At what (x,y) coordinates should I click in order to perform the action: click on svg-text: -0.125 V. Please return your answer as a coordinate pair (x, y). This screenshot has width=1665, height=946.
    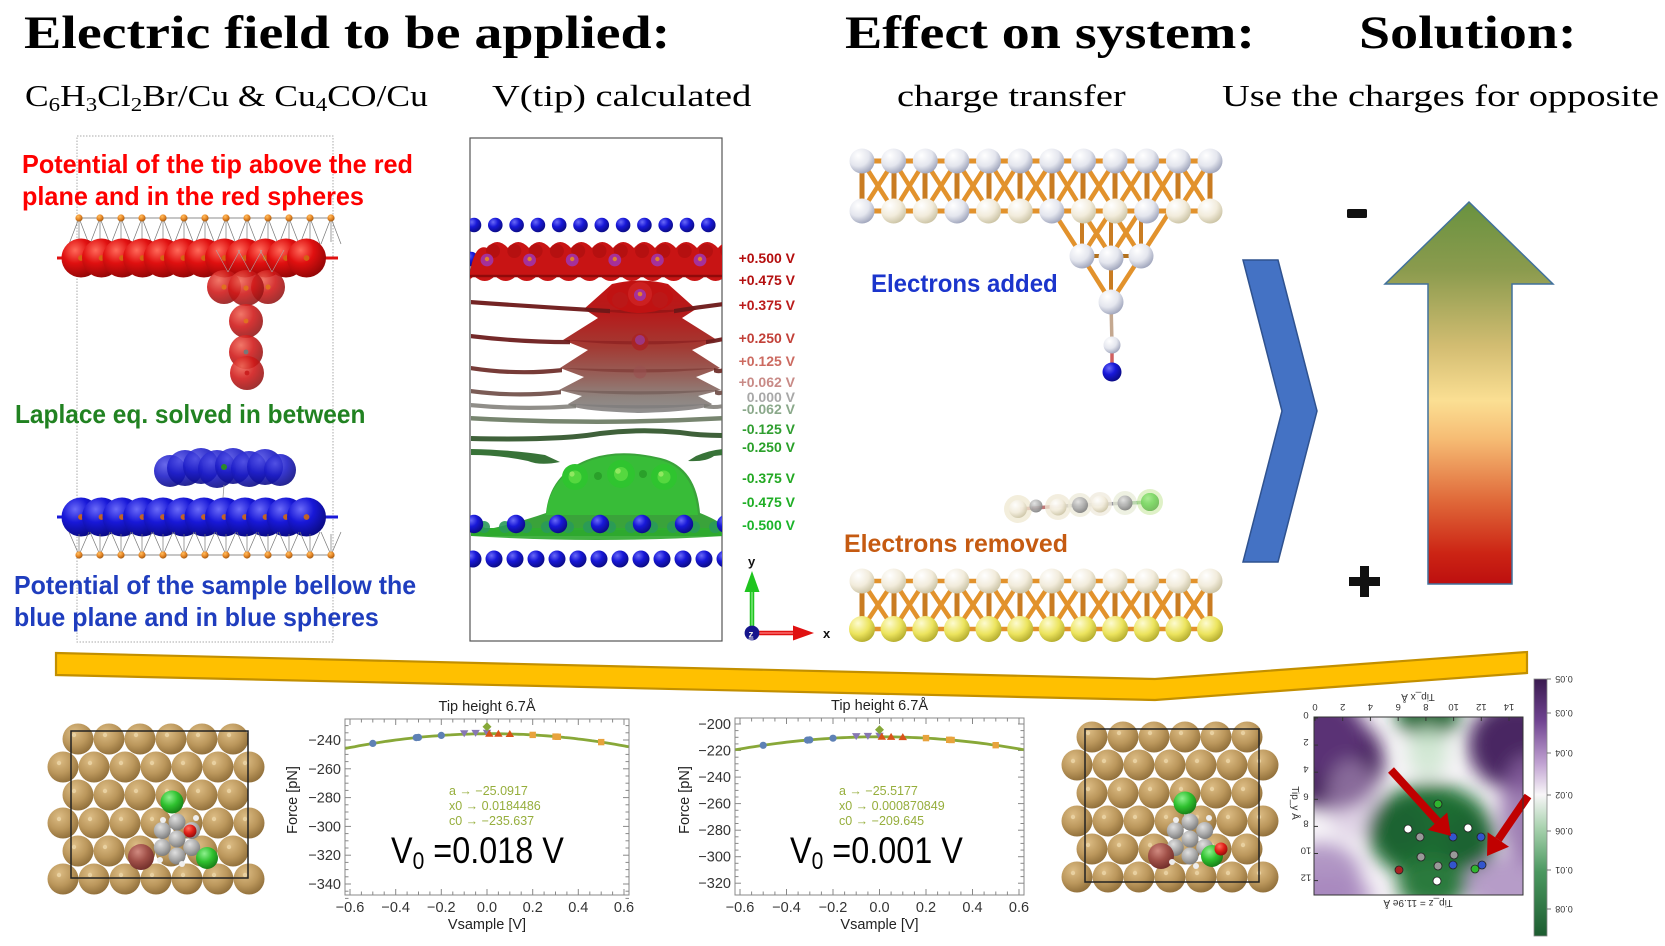
    Looking at the image, I should click on (769, 429).